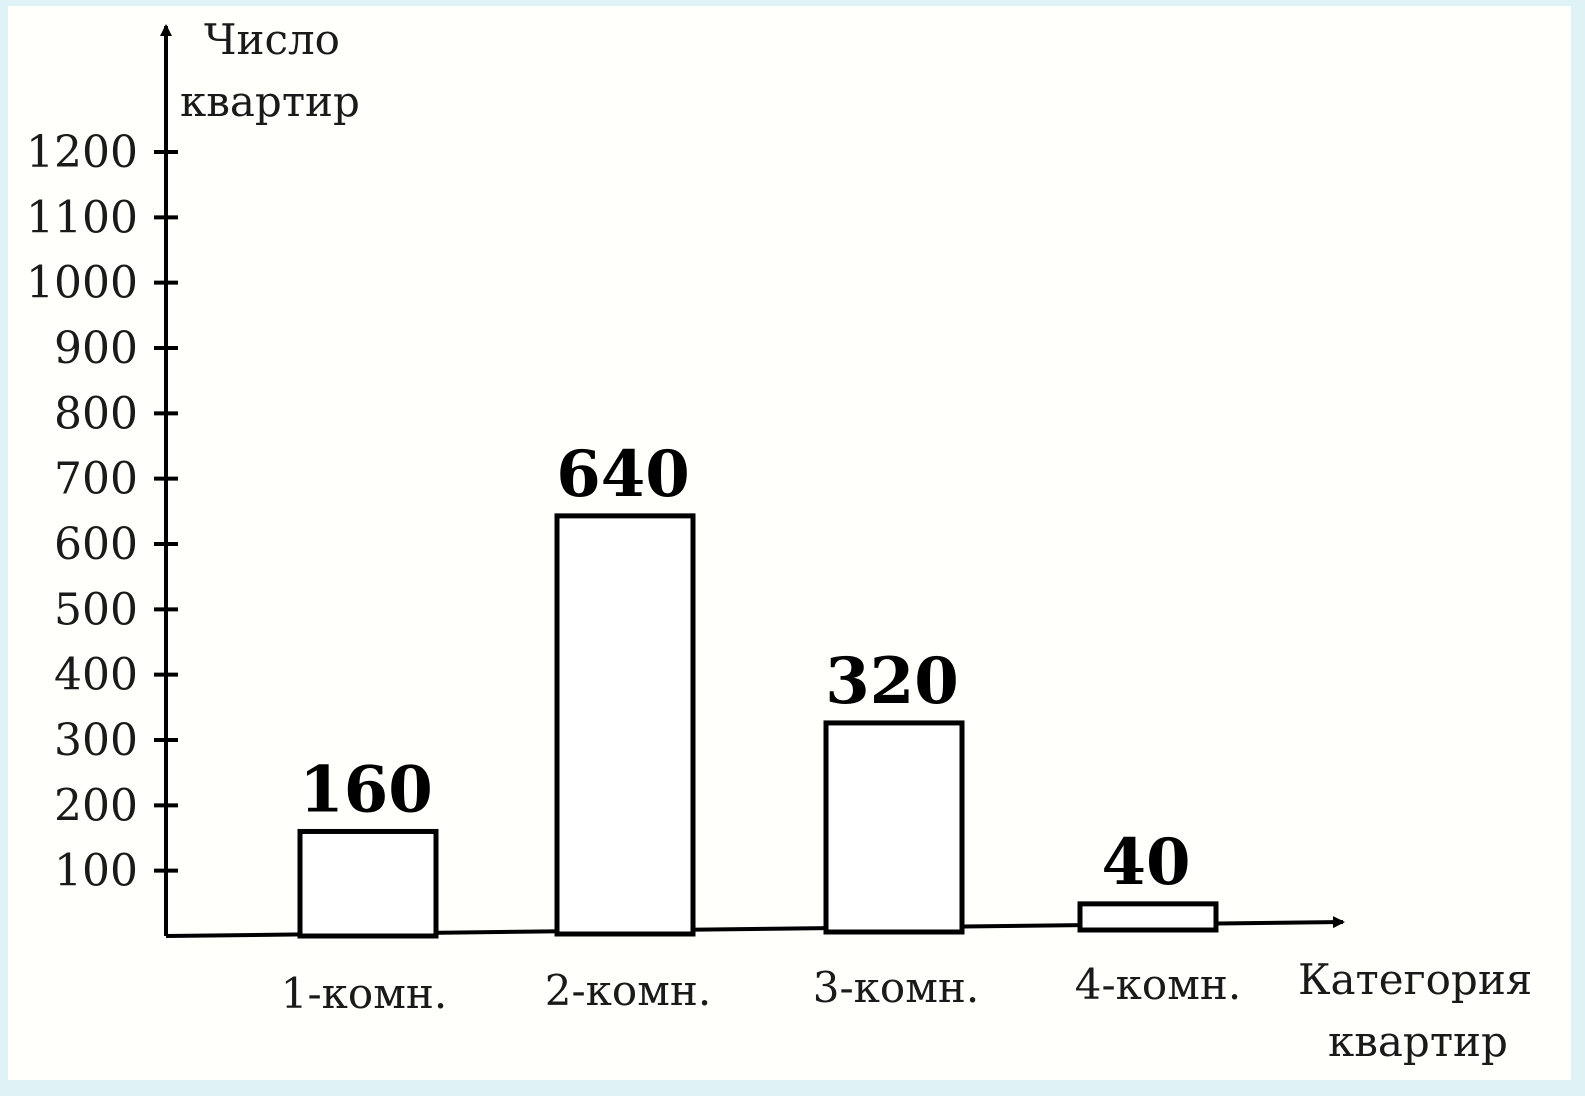 This screenshot has height=1096, width=1585. I want to click on y-tick-label: 400, so click(96, 675).